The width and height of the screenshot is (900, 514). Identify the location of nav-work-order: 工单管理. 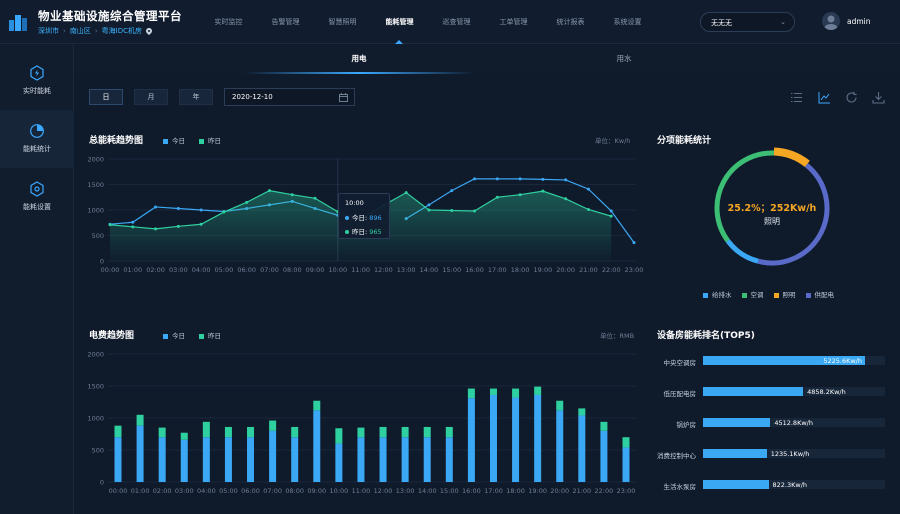
(513, 22).